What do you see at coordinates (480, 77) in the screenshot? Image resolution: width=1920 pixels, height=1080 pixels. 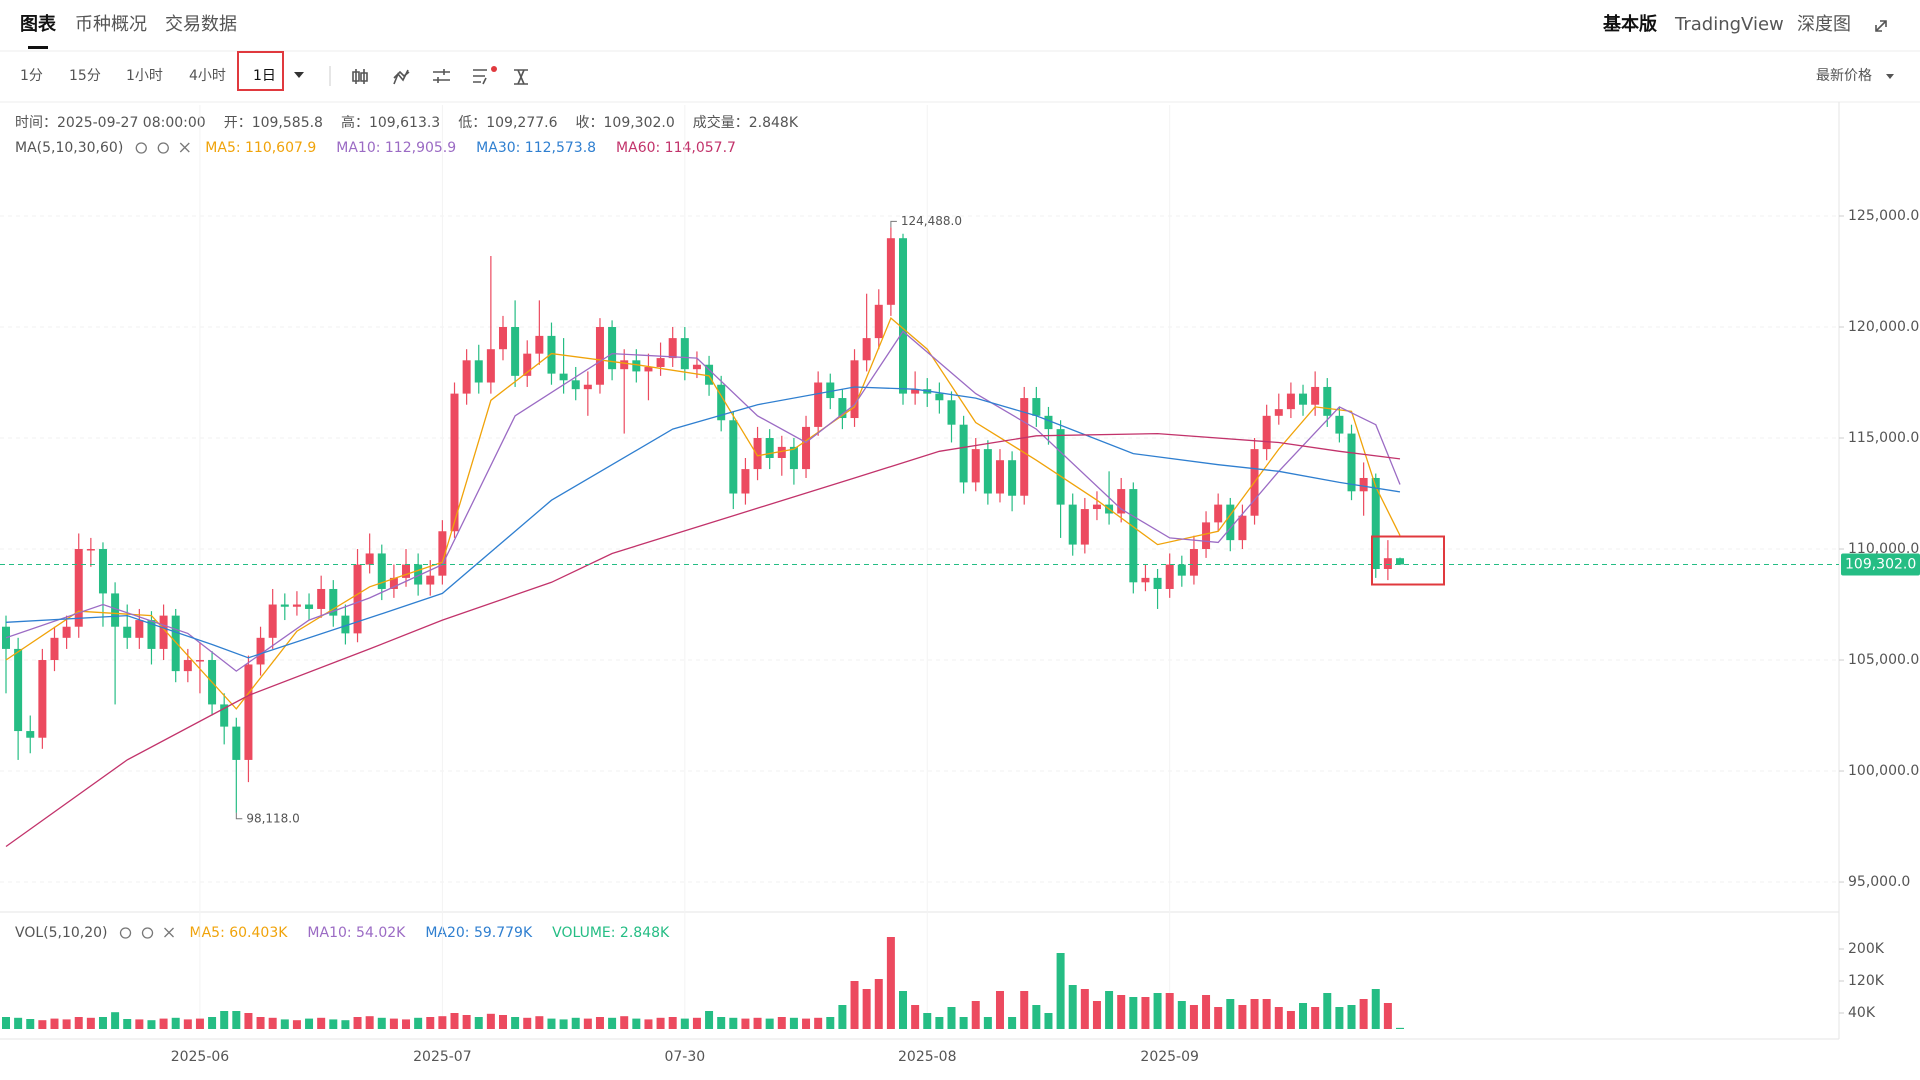 I see `draw-icon` at bounding box center [480, 77].